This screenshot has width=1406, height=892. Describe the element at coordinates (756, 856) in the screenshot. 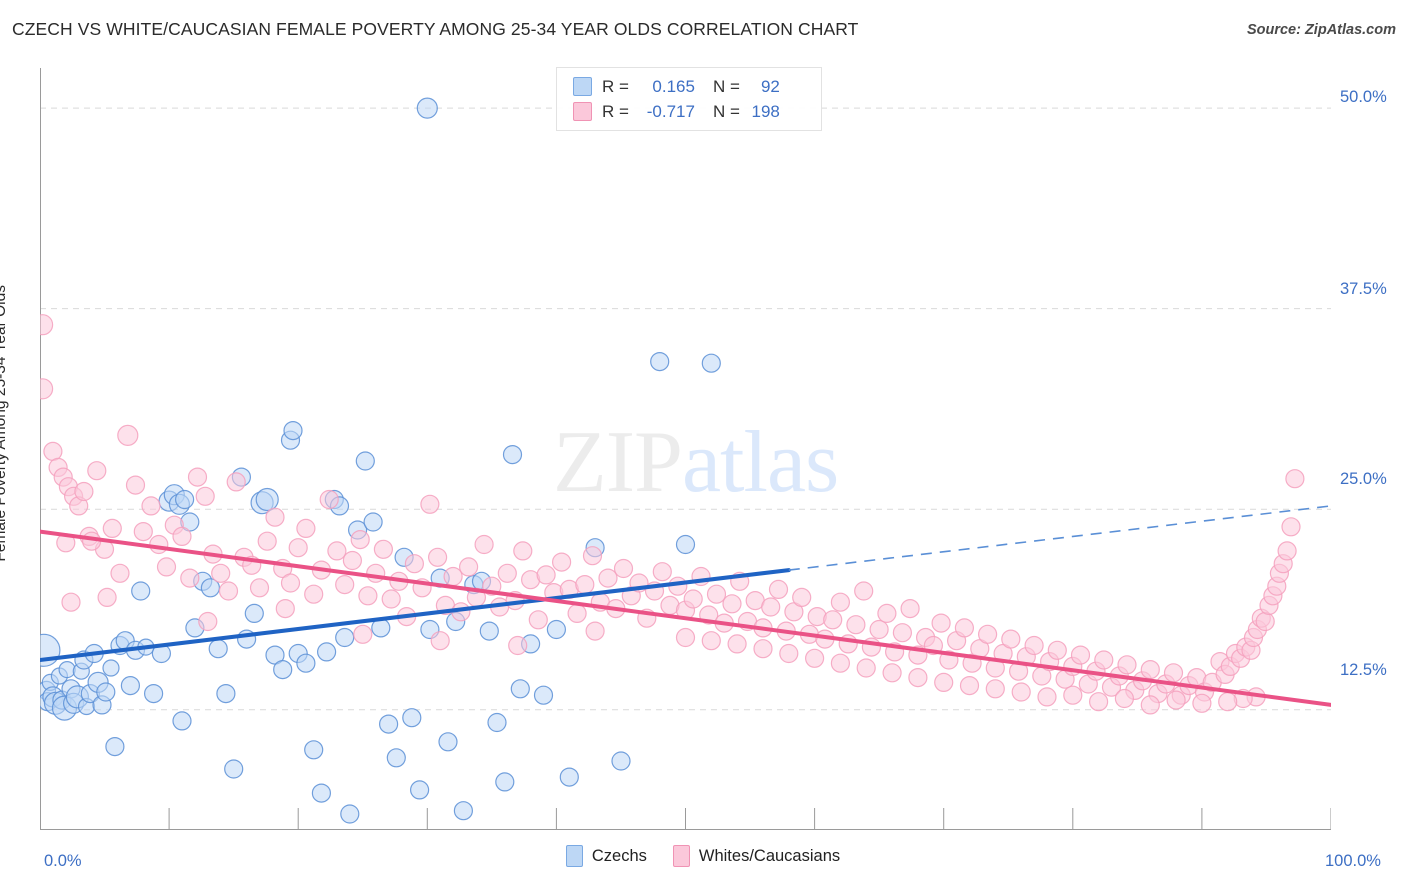

I see `legend-item-whites: Whites/Caucasians` at that location.